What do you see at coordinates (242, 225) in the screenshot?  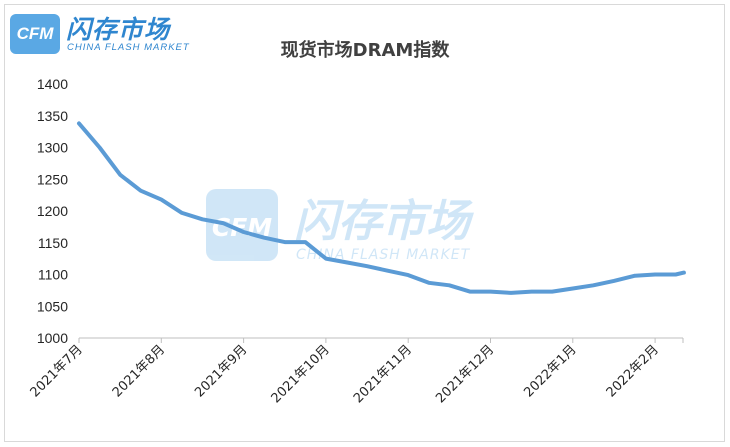 I see `watermark-logo-box` at bounding box center [242, 225].